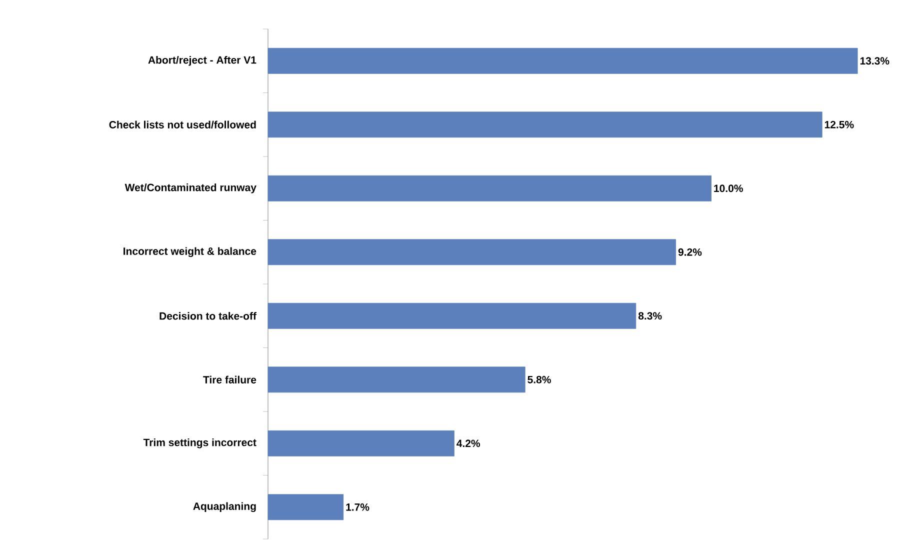  I want to click on y-tick-label: Wet/Contaminated runway, so click(190, 188).